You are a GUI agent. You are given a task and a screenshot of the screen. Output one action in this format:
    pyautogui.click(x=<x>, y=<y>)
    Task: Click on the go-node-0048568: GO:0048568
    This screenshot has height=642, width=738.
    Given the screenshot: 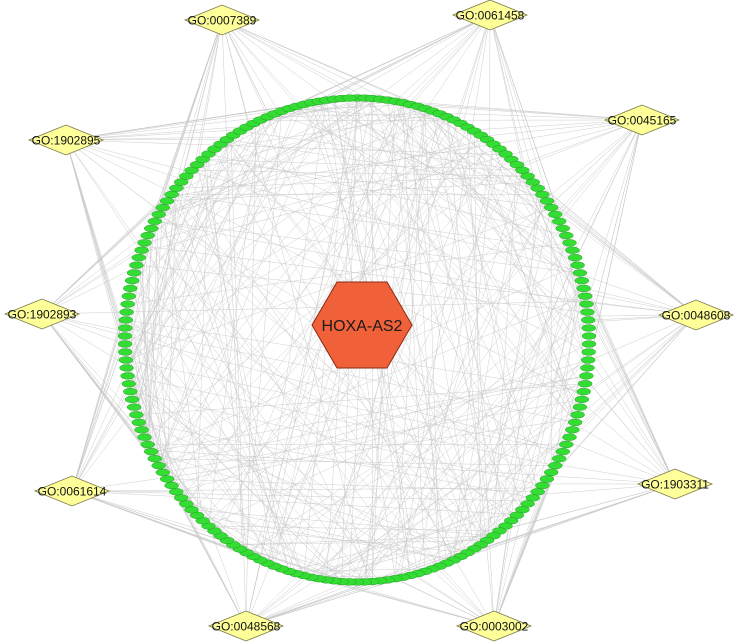 What is the action you would take?
    pyautogui.click(x=246, y=626)
    